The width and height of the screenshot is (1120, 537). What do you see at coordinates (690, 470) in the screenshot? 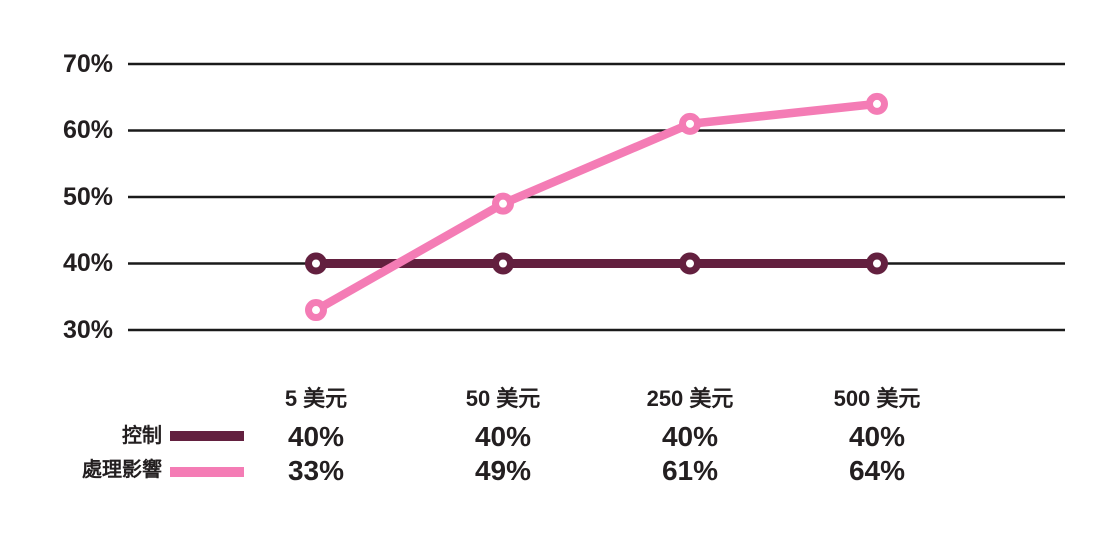
I see `table-cell-treatment-250usd: 61%` at bounding box center [690, 470].